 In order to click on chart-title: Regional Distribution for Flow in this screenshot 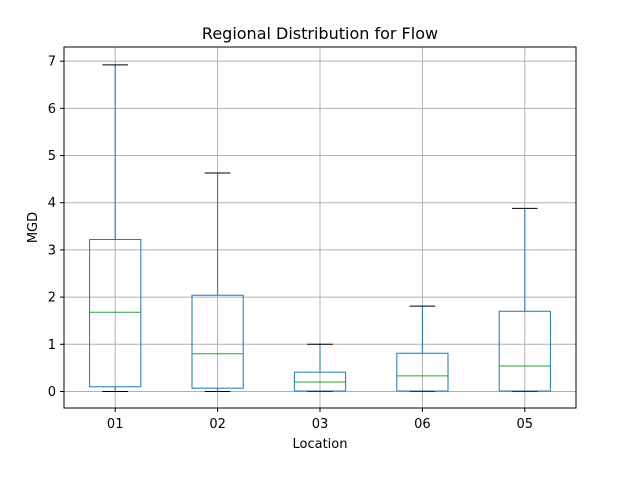, I will do `click(320, 33)`.